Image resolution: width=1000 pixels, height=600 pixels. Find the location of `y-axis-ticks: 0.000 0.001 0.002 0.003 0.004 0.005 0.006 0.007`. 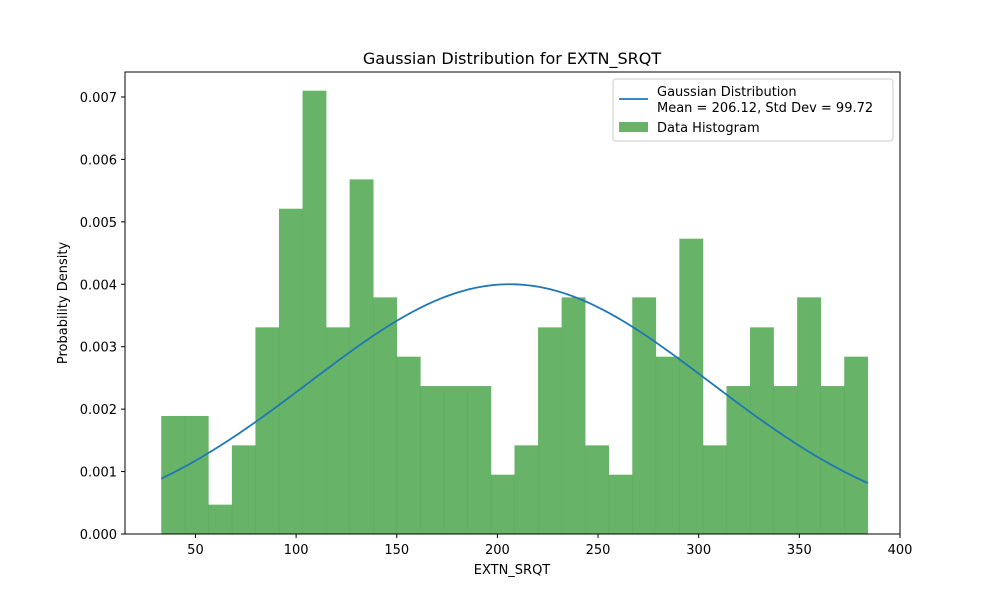

y-axis-ticks: 0.000 0.001 0.002 0.003 0.004 0.005 0.006 0.007 is located at coordinates (102, 317).